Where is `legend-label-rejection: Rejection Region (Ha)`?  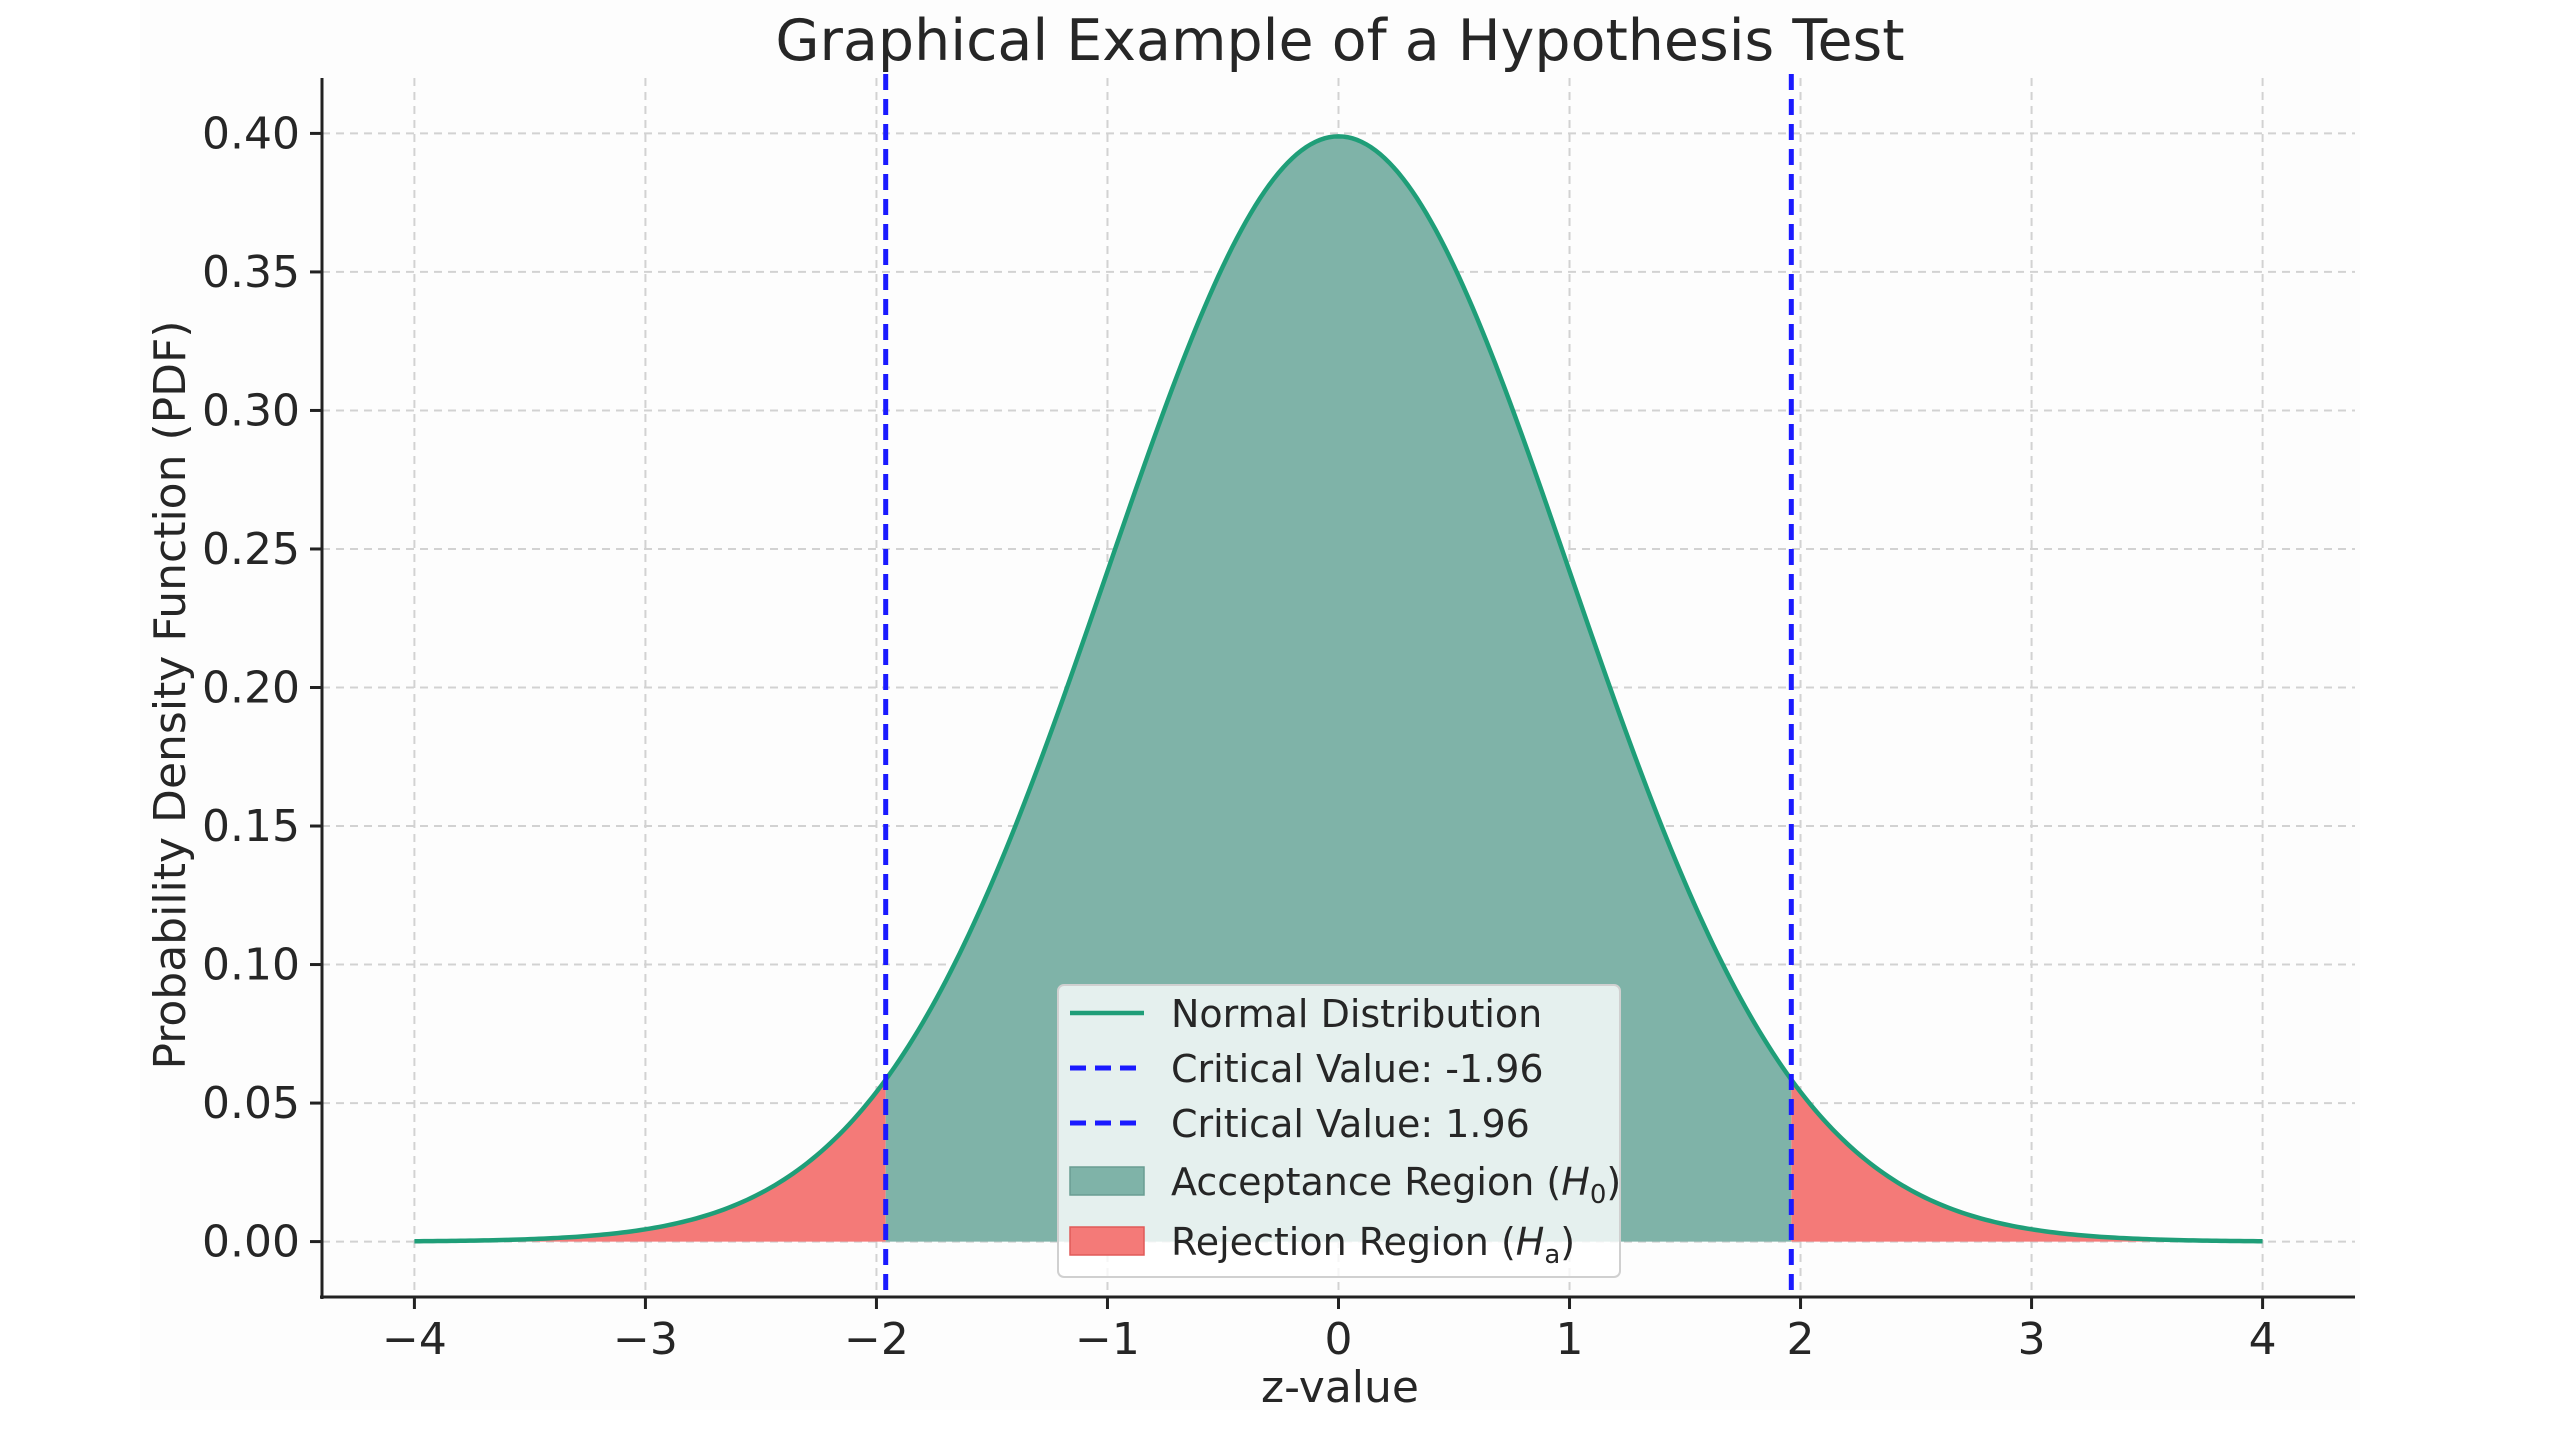 legend-label-rejection: Rejection Region (Ha) is located at coordinates (1373, 1245).